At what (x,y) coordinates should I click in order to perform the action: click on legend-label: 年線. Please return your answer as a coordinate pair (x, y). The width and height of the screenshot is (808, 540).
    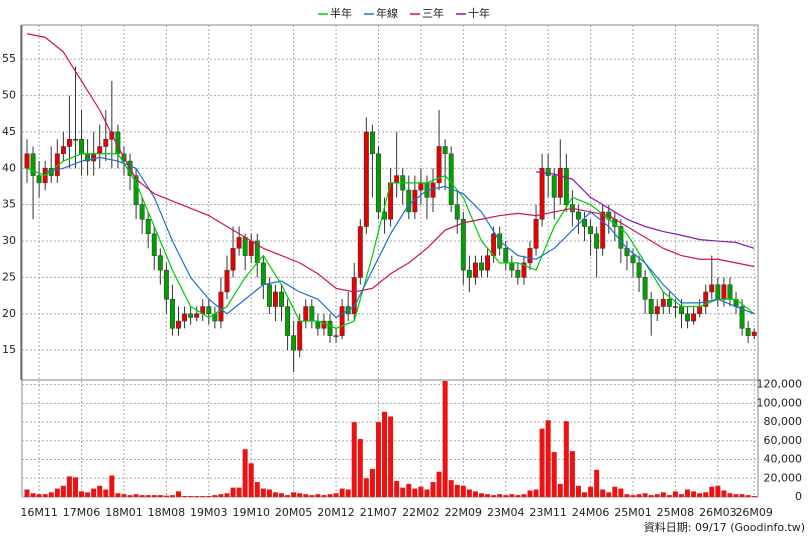
    Looking at the image, I should click on (387, 13).